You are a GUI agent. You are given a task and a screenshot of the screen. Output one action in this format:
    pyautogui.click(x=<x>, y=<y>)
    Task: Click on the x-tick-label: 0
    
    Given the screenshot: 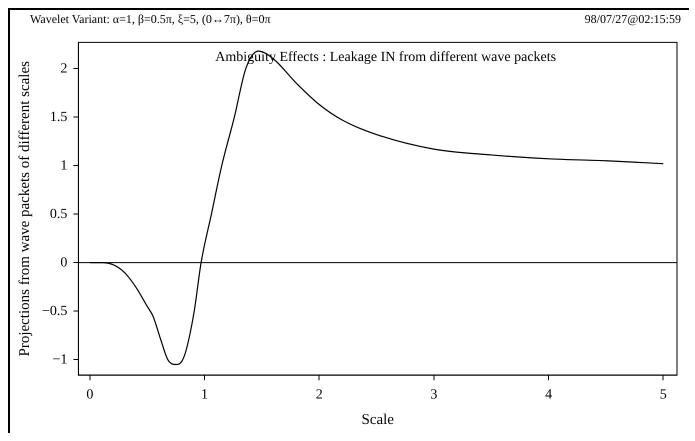 What is the action you would take?
    pyautogui.click(x=90, y=394)
    